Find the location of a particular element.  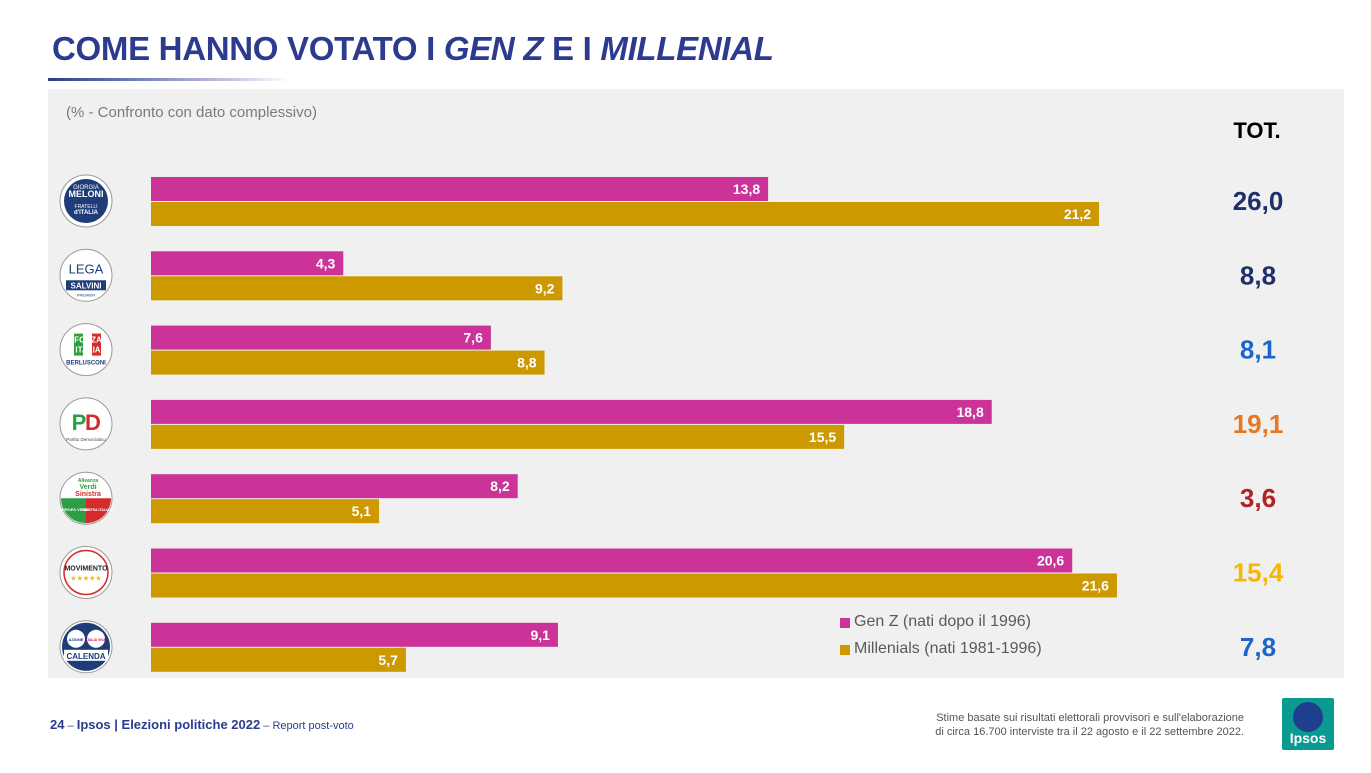

page-title: COME HANNO VOTATO I GEN Z E I MILLENIAL is located at coordinates (413, 49).